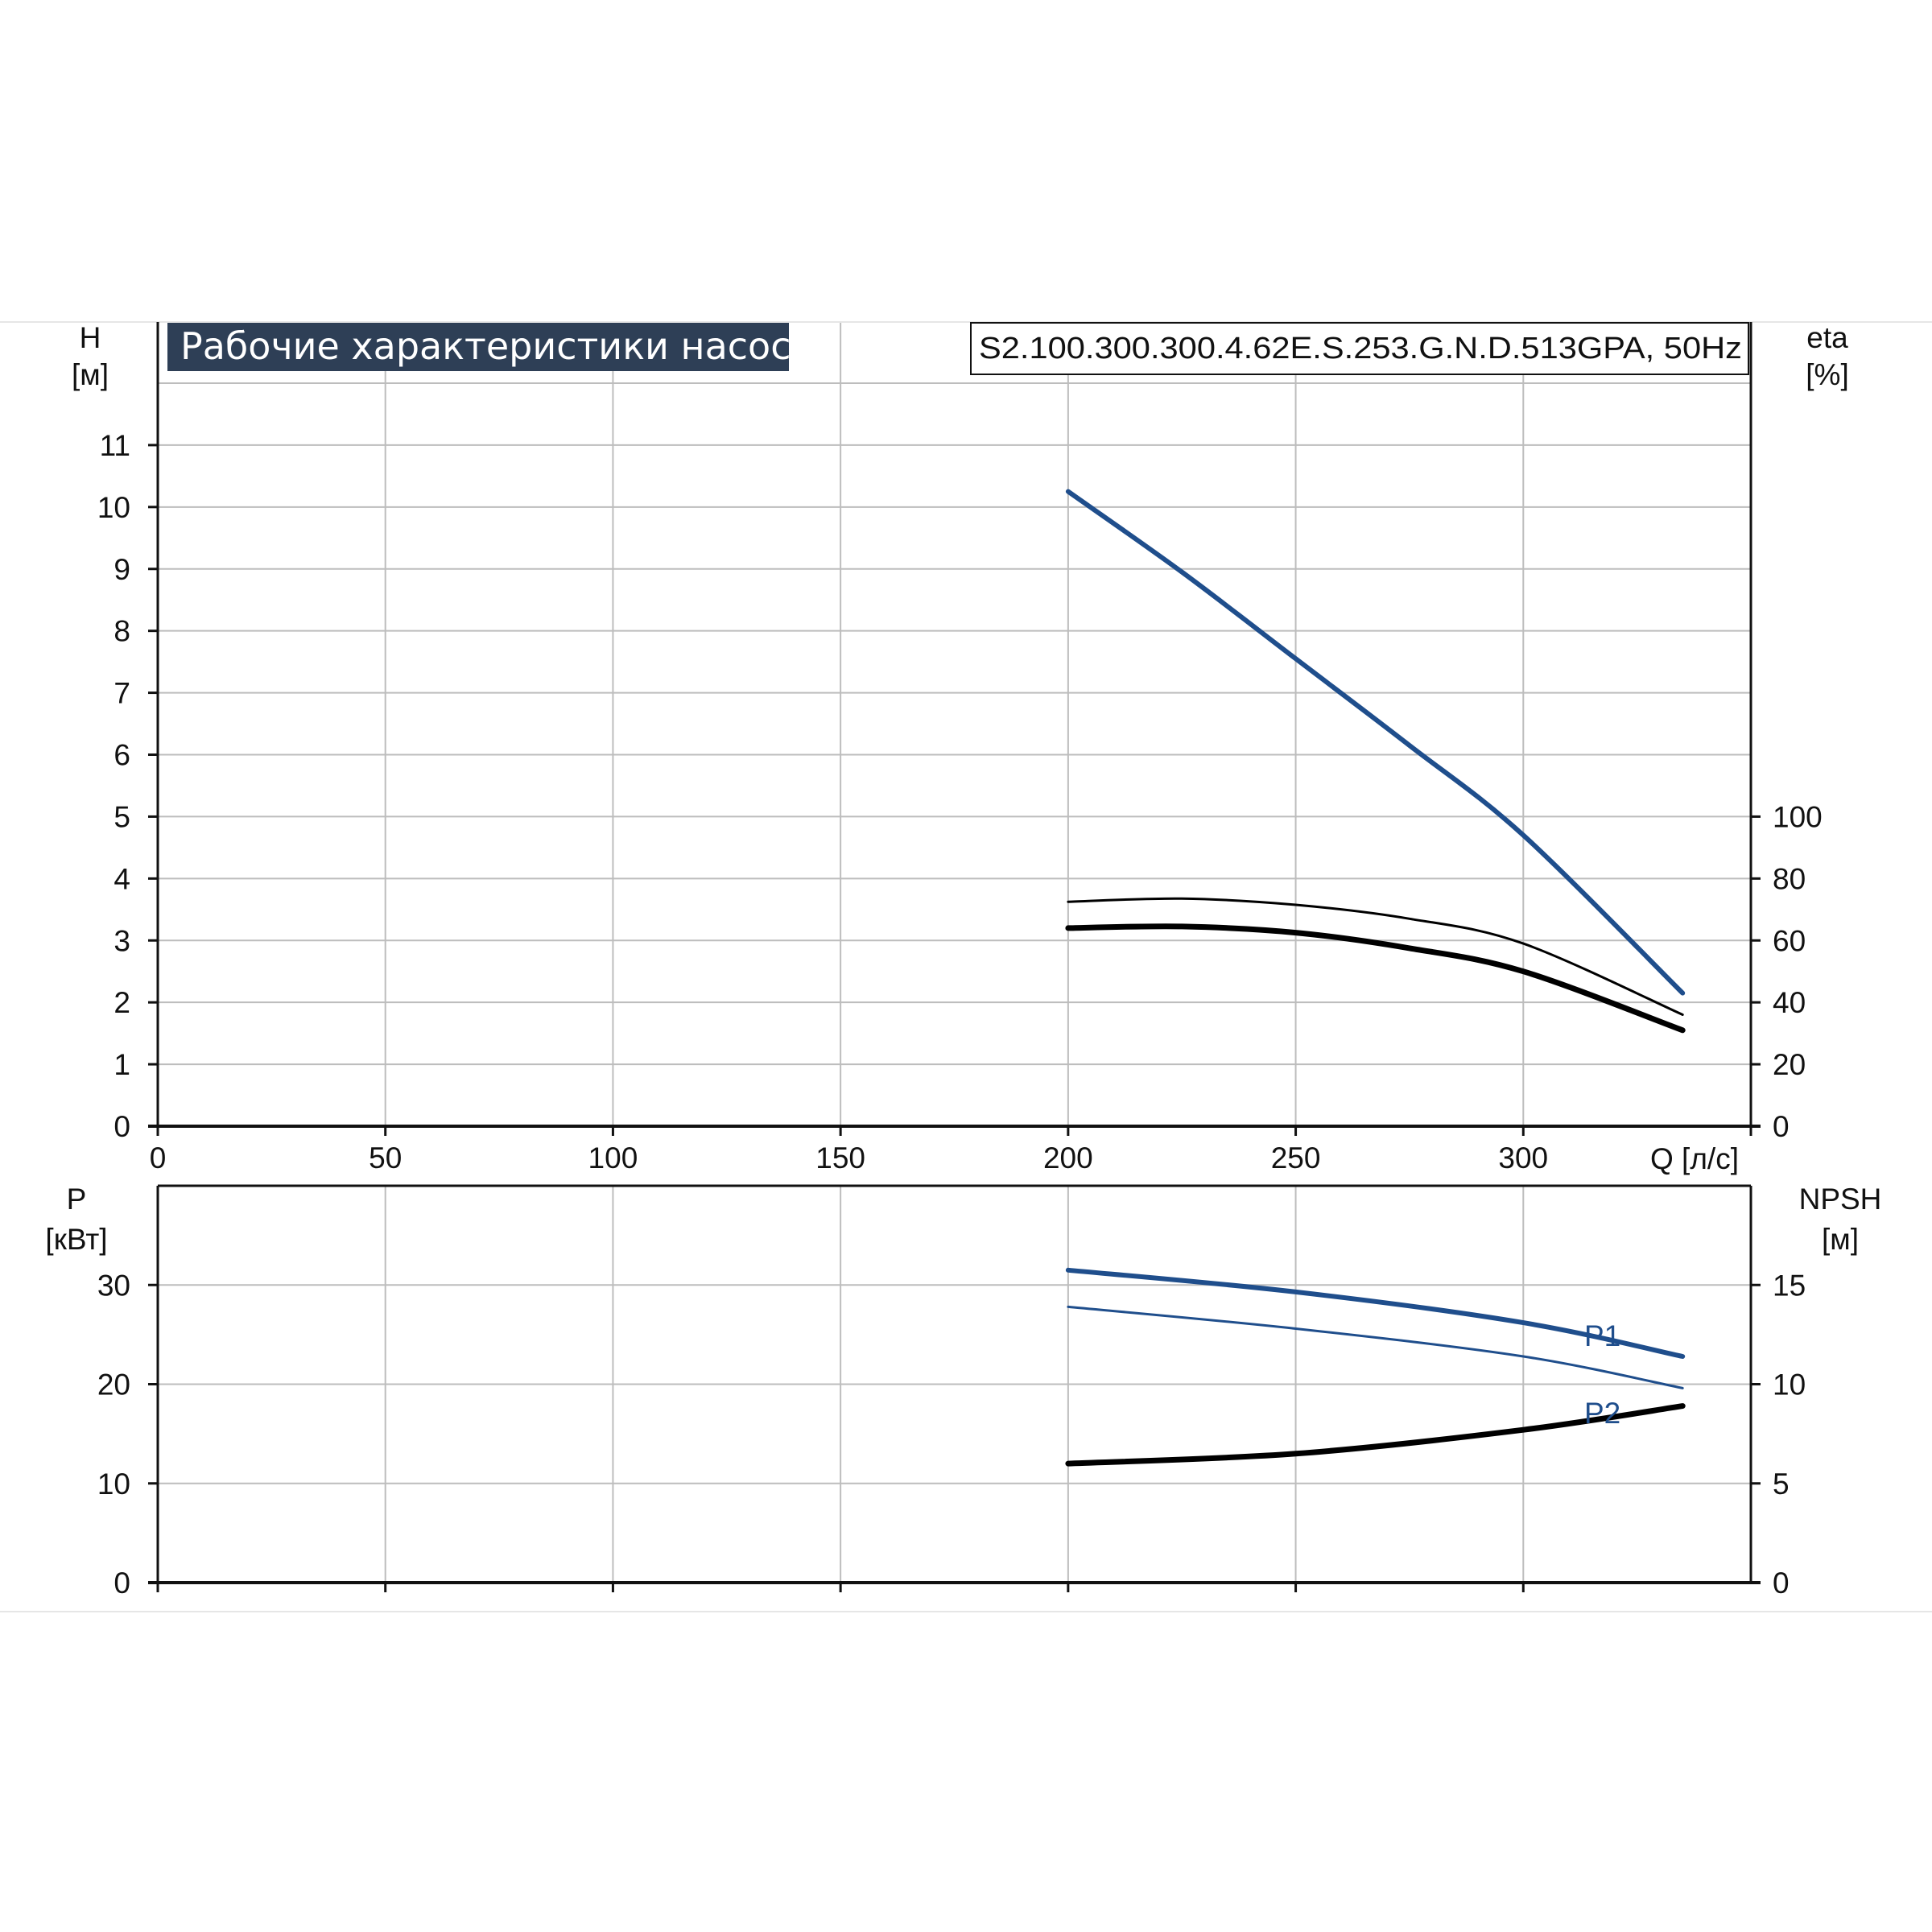 The height and width of the screenshot is (1932, 1932). Describe the element at coordinates (1789, 1002) in the screenshot. I see `top-right-tick-label: 40` at that location.